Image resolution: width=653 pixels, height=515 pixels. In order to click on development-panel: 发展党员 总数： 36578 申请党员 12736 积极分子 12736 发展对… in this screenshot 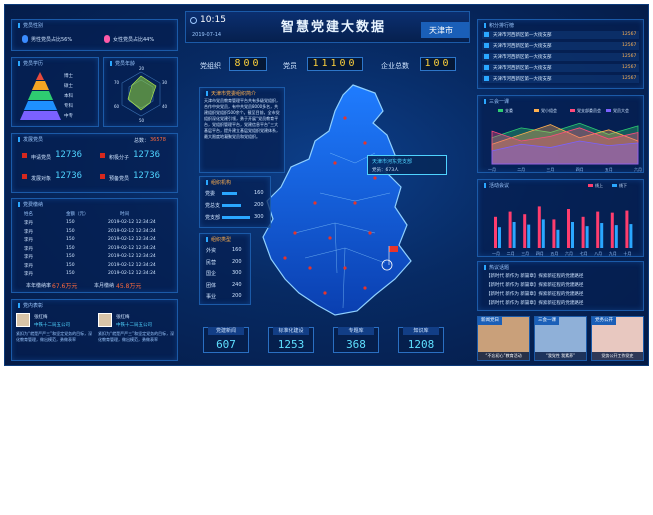, I will do `click(94, 163)`.